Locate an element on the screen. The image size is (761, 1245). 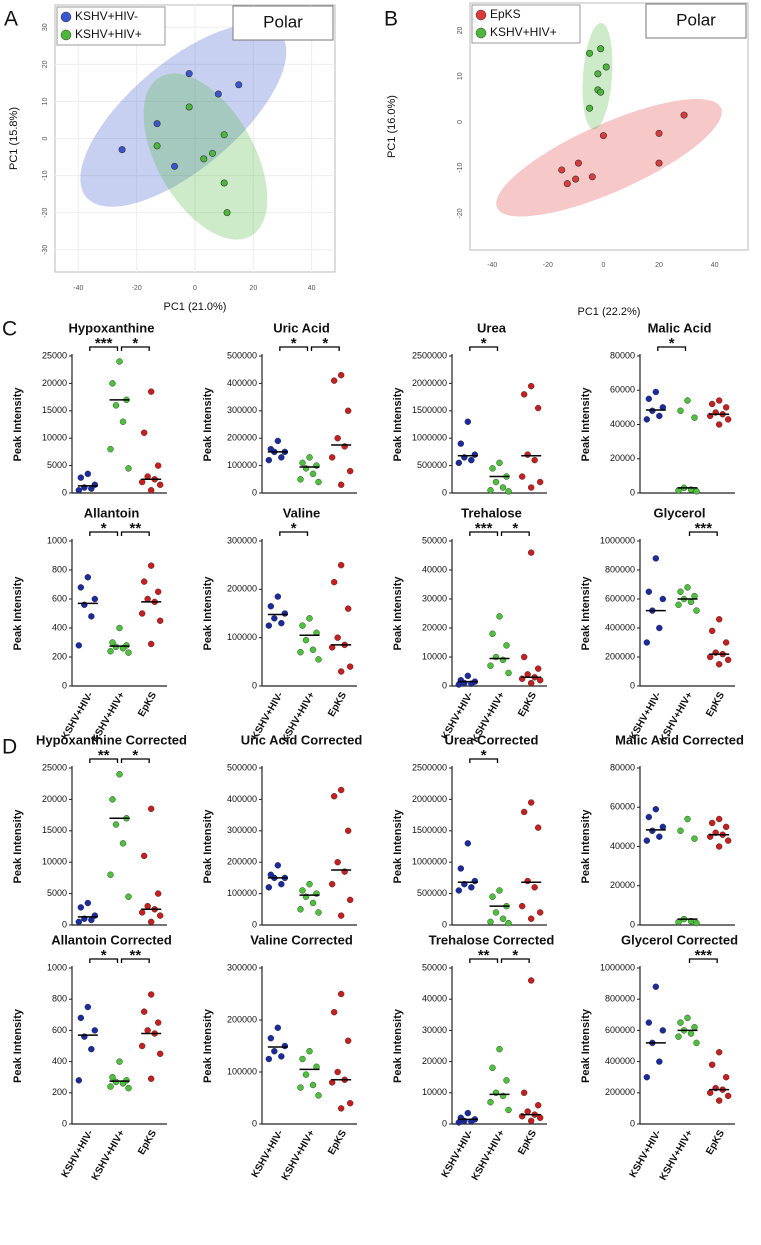
y-tick-label: 10 is located at coordinates (45, 101).